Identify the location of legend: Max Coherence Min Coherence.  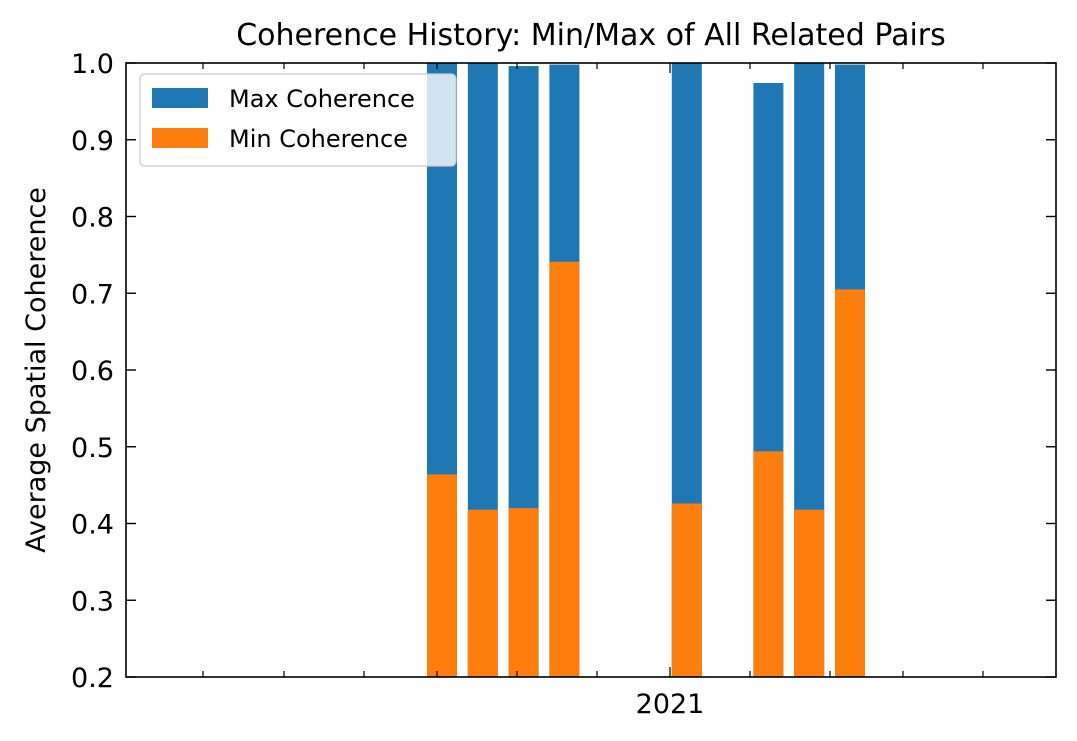
(298, 120).